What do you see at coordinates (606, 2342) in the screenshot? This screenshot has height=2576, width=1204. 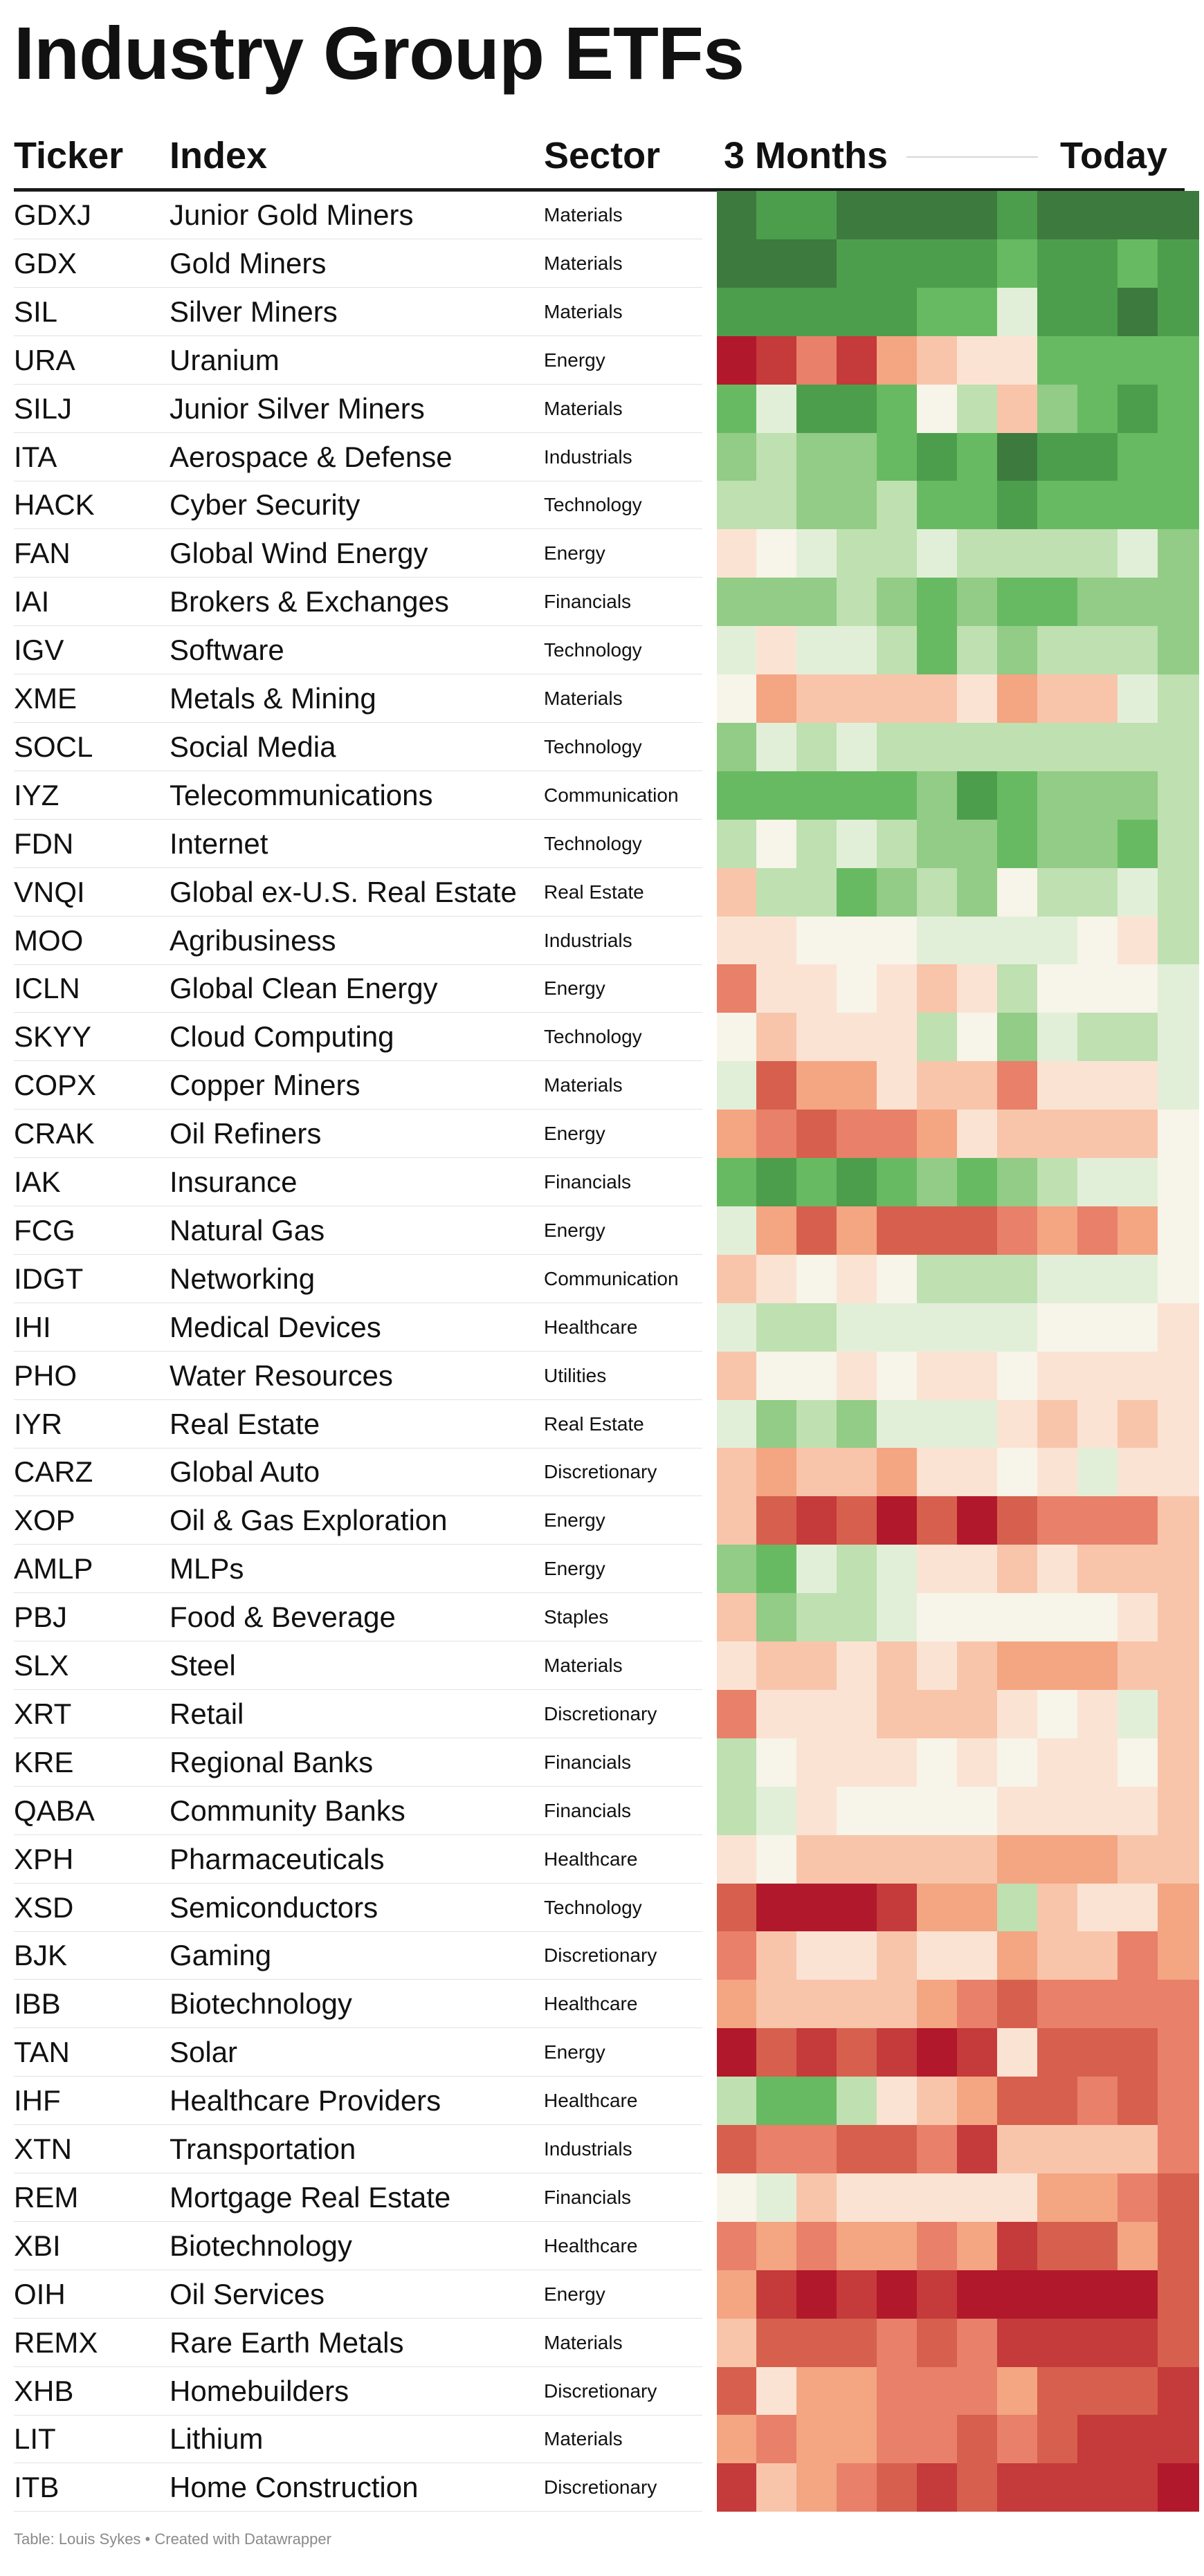 I see `table-row: REMX Rare Earth Metals Materials` at bounding box center [606, 2342].